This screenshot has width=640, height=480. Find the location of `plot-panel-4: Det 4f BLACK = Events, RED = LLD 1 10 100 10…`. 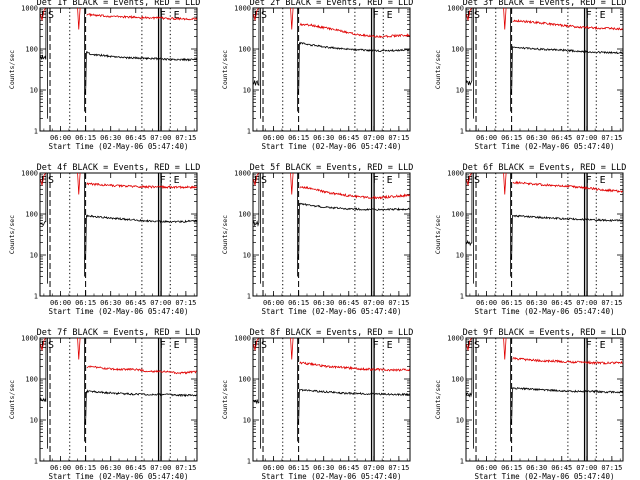

plot-panel-4: Det 4f BLACK = Events, RED = LLD 1 10 100 10… is located at coordinates (104, 239).